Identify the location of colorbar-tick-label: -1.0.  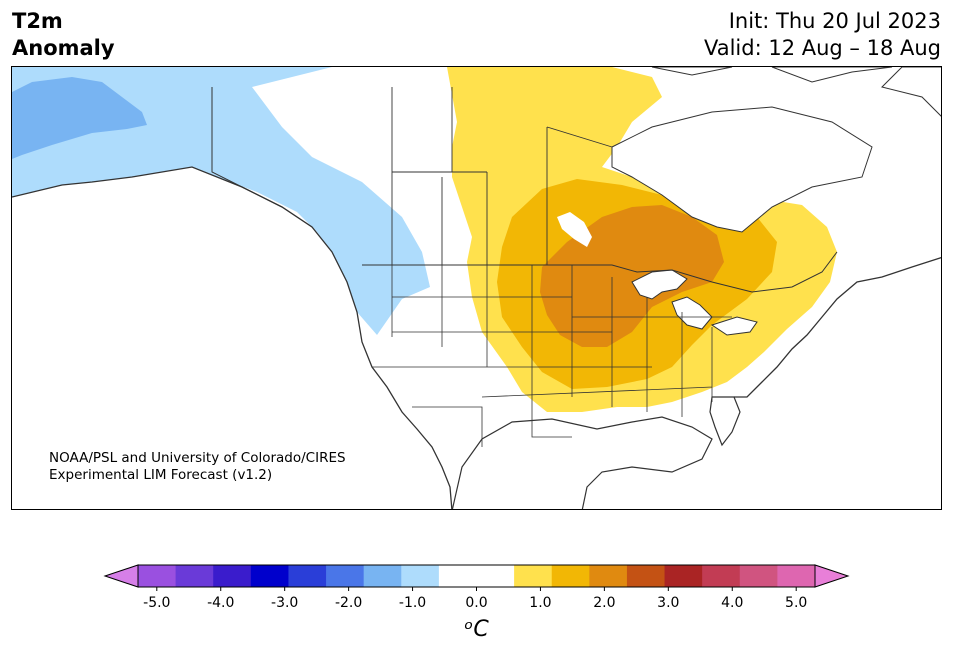
(412, 603).